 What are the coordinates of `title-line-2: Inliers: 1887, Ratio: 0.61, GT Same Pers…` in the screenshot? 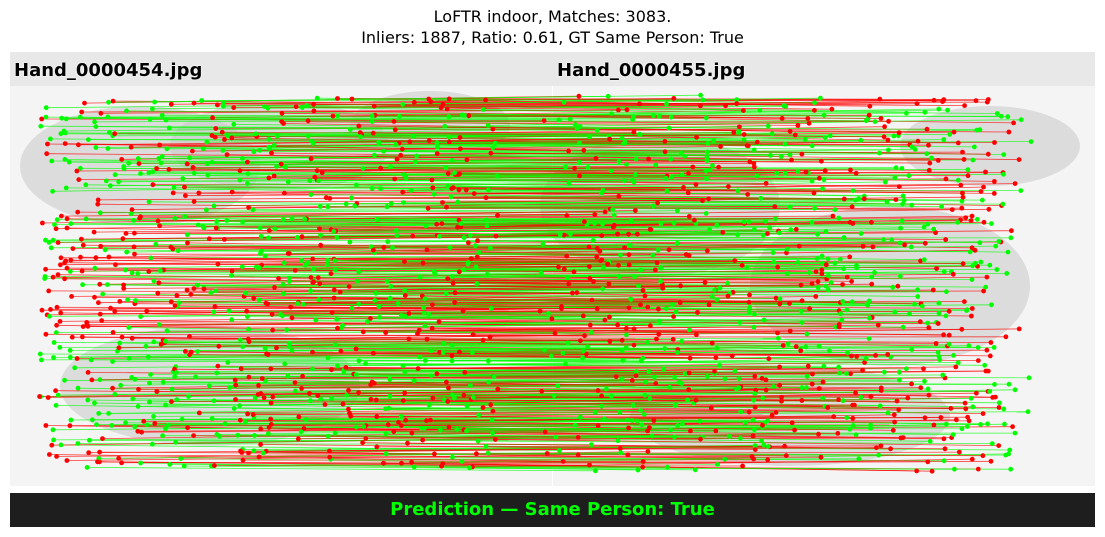 It's located at (552, 37).